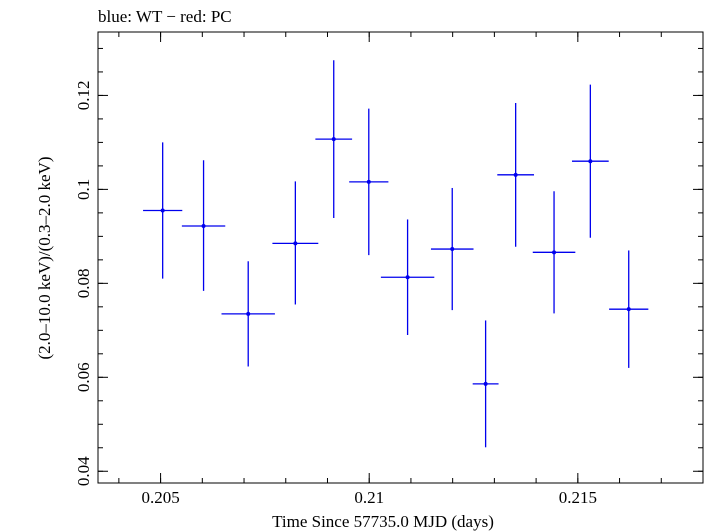 The height and width of the screenshot is (532, 705). What do you see at coordinates (578, 497) in the screenshot?
I see `x-tick-label: 0.215` at bounding box center [578, 497].